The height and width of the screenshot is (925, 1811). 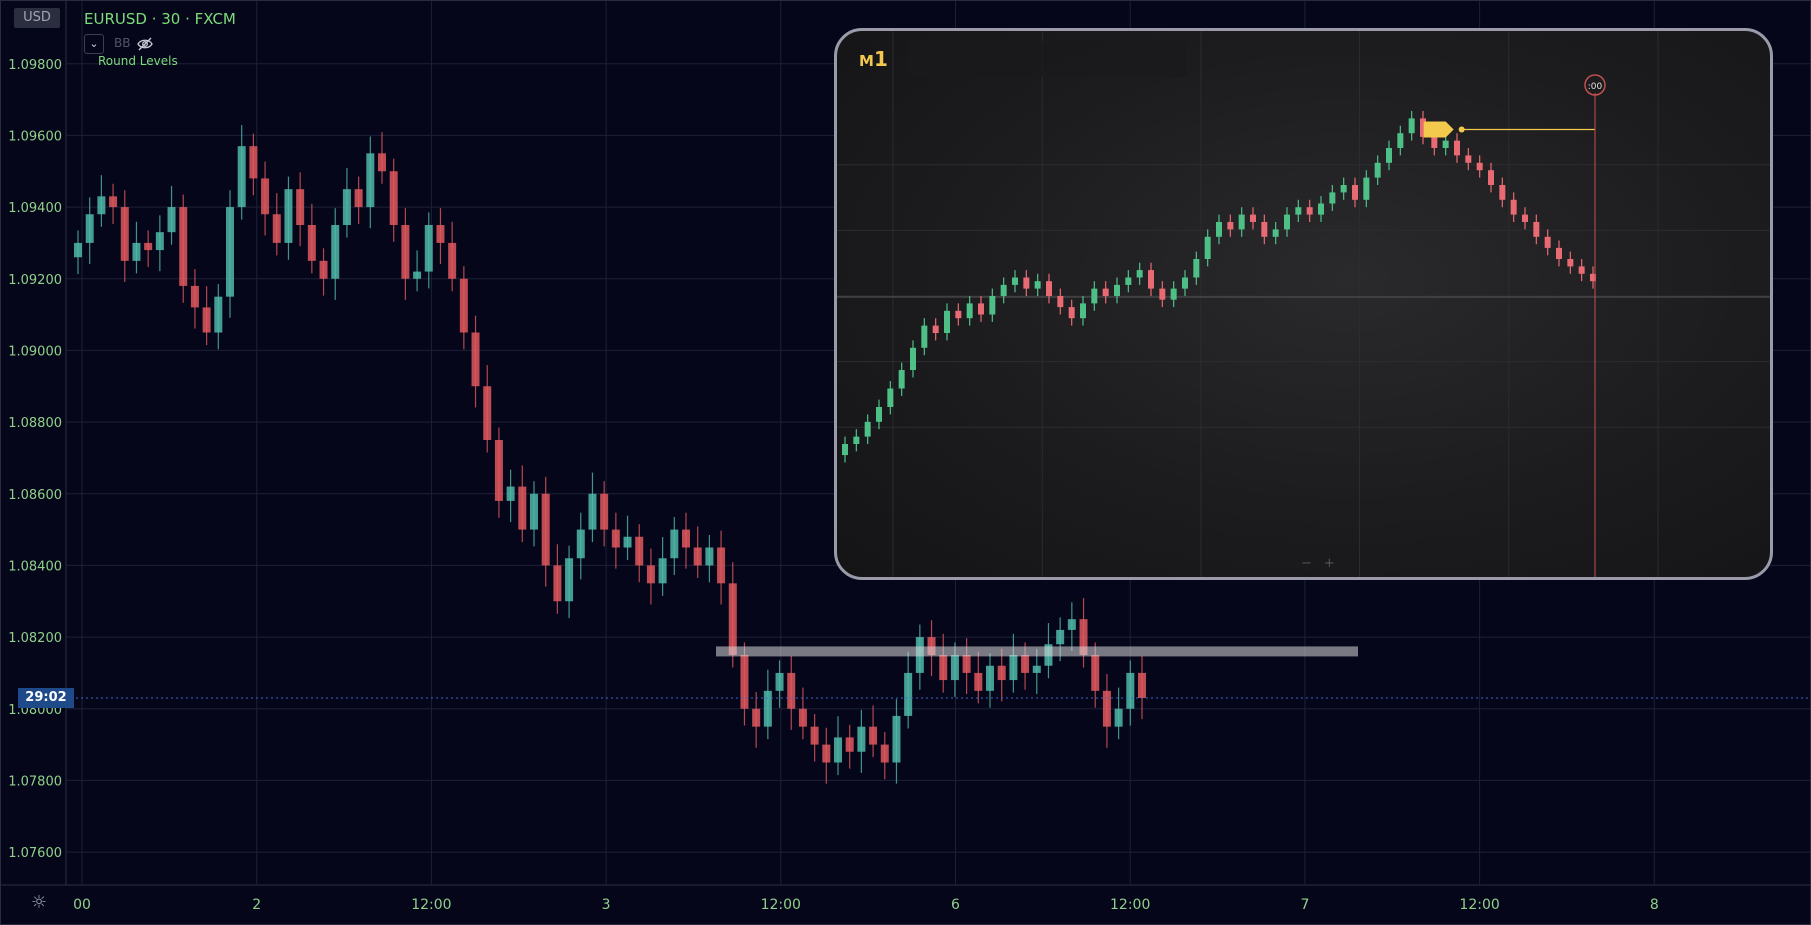 I want to click on timer-icon, so click(x=1595, y=85).